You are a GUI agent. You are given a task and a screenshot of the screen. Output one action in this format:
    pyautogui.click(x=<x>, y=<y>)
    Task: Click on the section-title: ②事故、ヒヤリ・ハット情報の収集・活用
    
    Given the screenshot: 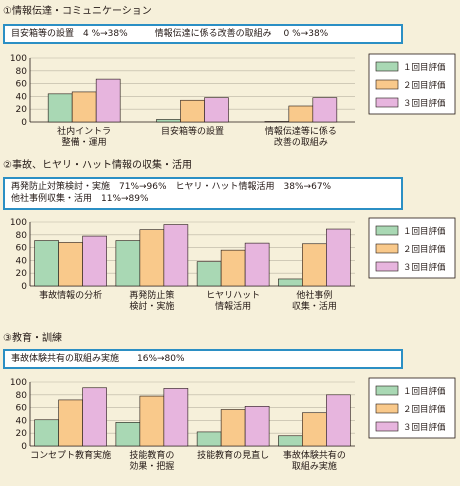 What is the action you would take?
    pyautogui.click(x=97, y=165)
    